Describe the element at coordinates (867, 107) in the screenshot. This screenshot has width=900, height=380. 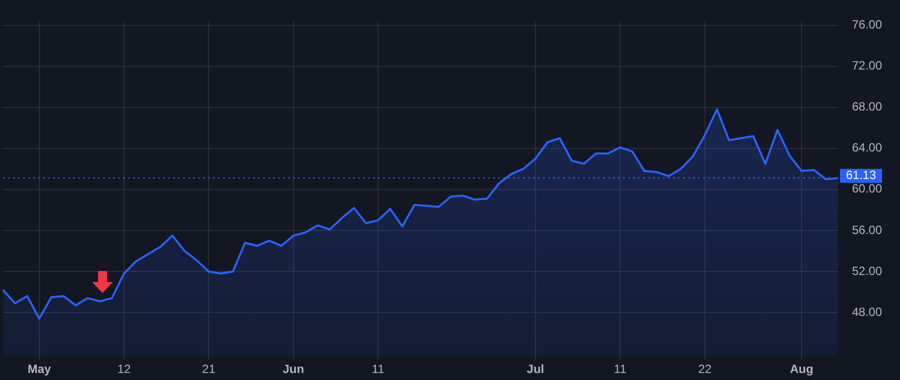
I see `y-tick-label: 68.00` at that location.